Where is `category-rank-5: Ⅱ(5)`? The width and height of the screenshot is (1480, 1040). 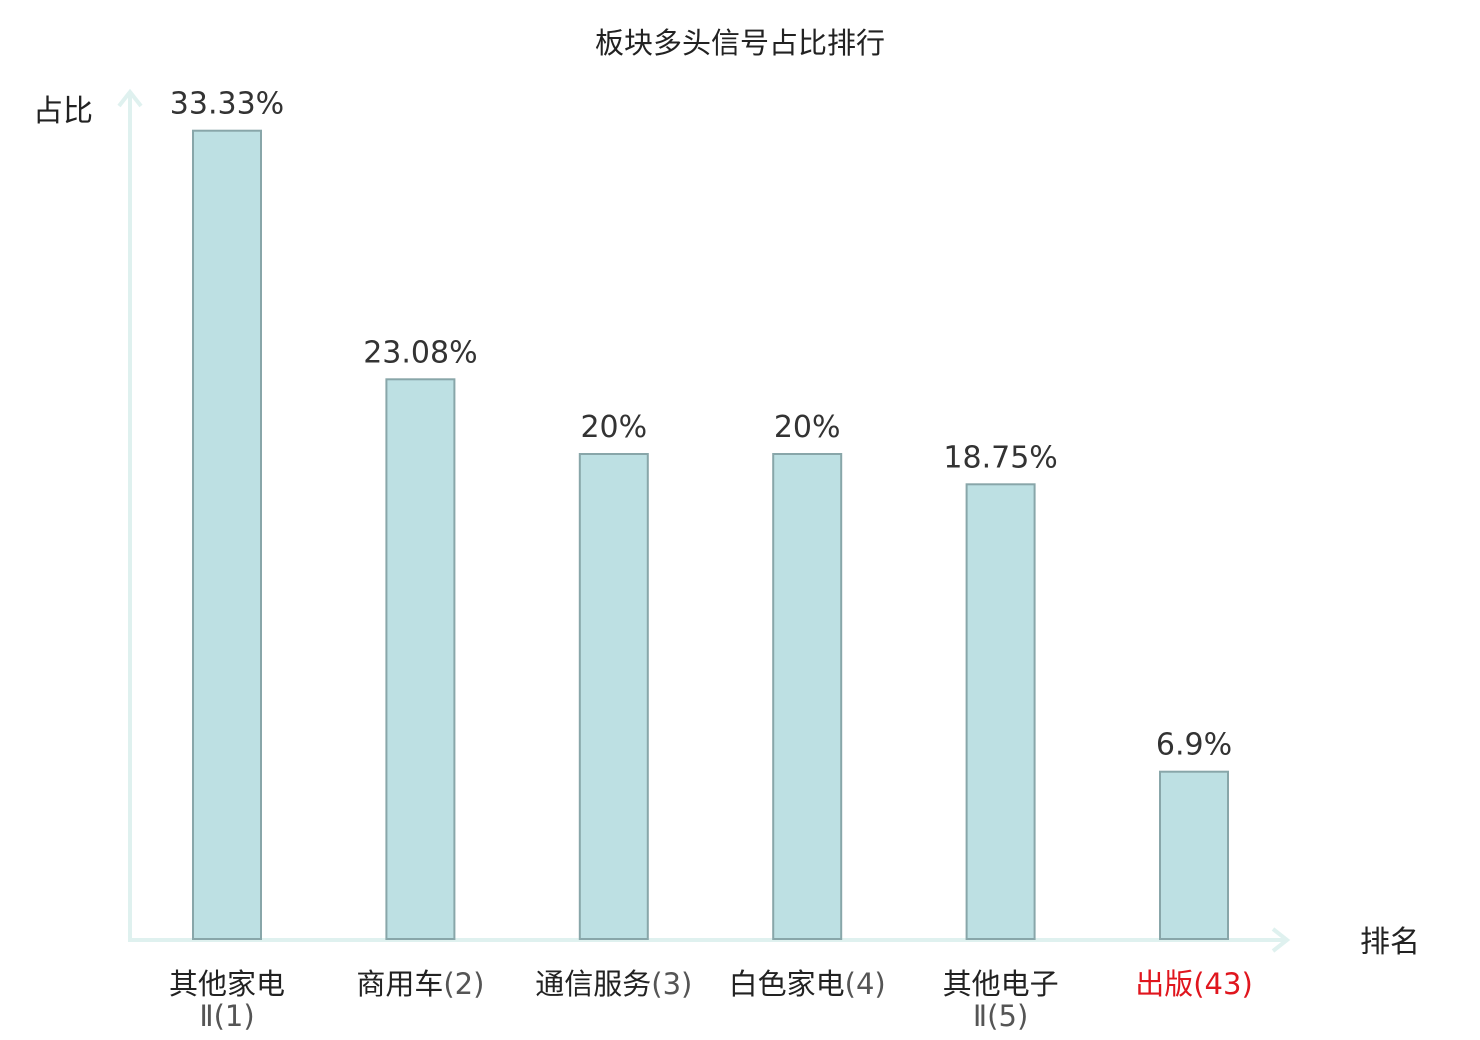 category-rank-5: Ⅱ(5) is located at coordinates (1000, 1016).